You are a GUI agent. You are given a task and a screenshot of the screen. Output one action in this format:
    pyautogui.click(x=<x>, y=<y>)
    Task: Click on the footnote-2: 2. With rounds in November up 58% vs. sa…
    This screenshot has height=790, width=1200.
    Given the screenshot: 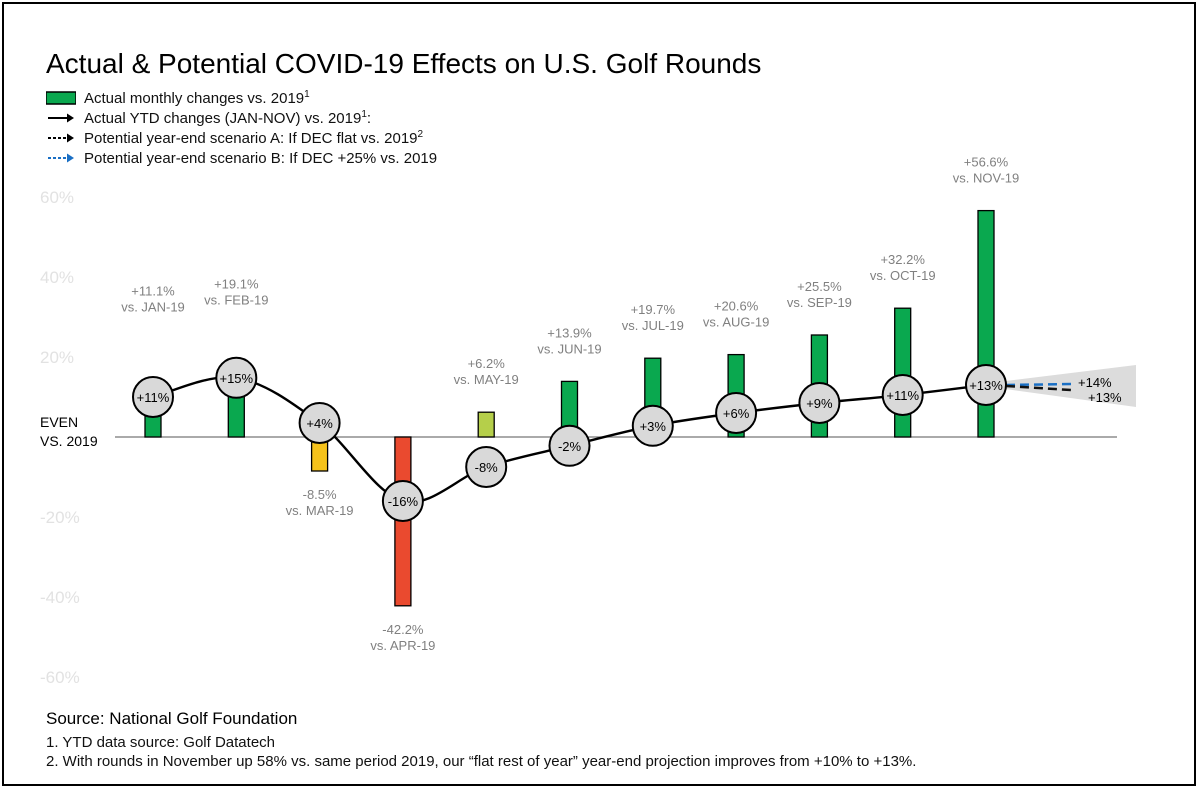 What is the action you would take?
    pyautogui.click(x=481, y=761)
    